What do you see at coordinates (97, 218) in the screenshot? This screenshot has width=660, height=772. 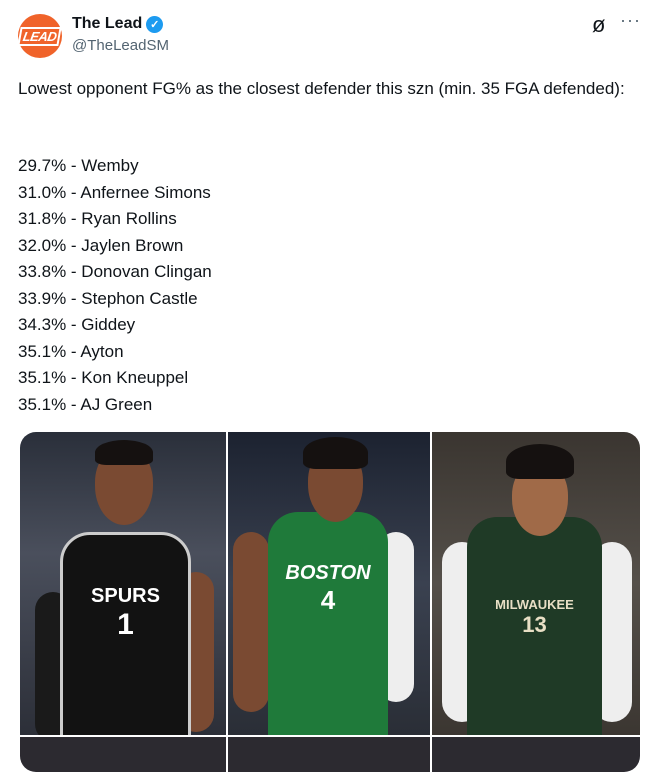 I see `list-item: 31.8% - Ryan Rollins` at bounding box center [97, 218].